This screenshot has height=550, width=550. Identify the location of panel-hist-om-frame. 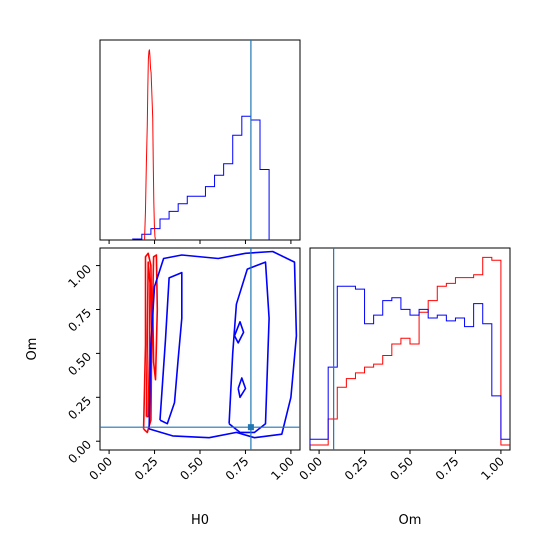
(410, 349).